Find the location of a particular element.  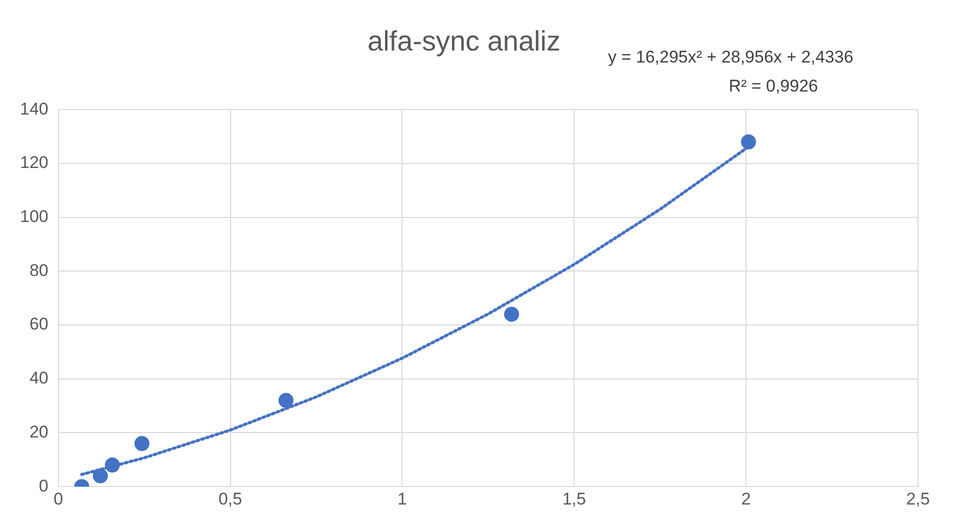

y-tick-label: 60 is located at coordinates (38, 324).